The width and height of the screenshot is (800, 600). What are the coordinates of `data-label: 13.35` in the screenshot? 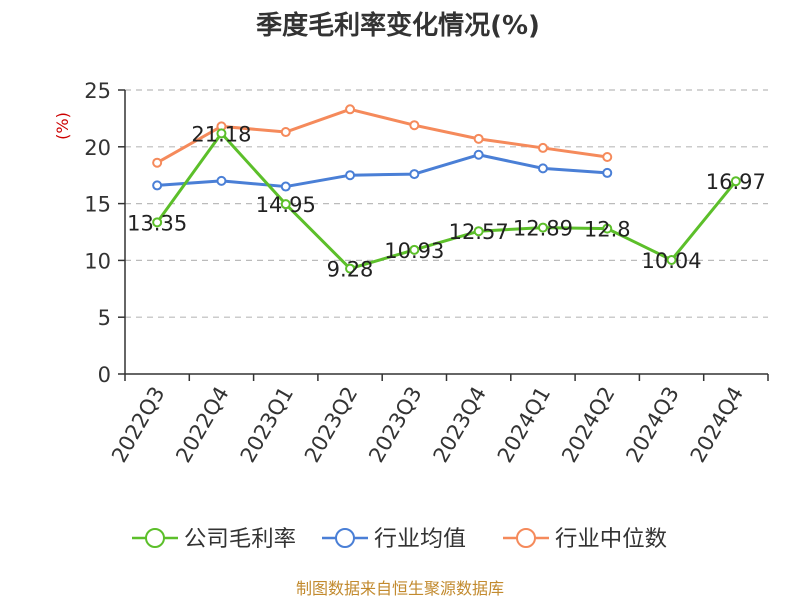 It's located at (157, 223).